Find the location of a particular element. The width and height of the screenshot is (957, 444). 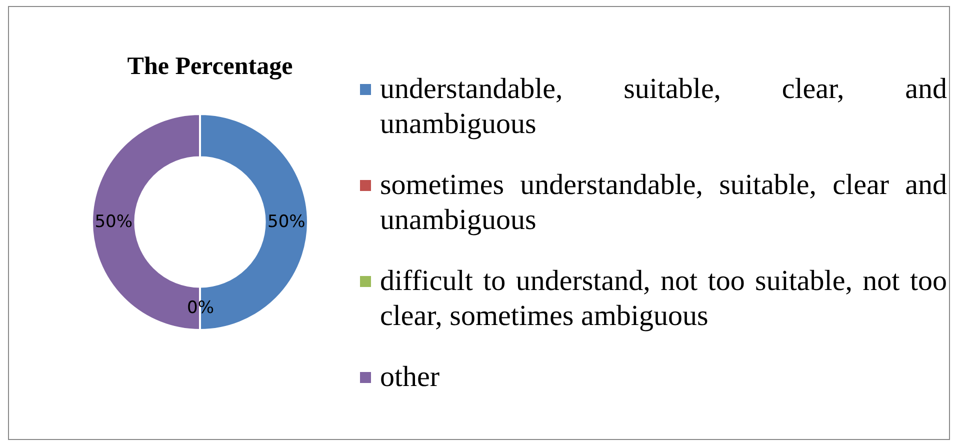

legend-label: understandable, suitable, clear, and unambiguous is located at coordinates (663, 106).